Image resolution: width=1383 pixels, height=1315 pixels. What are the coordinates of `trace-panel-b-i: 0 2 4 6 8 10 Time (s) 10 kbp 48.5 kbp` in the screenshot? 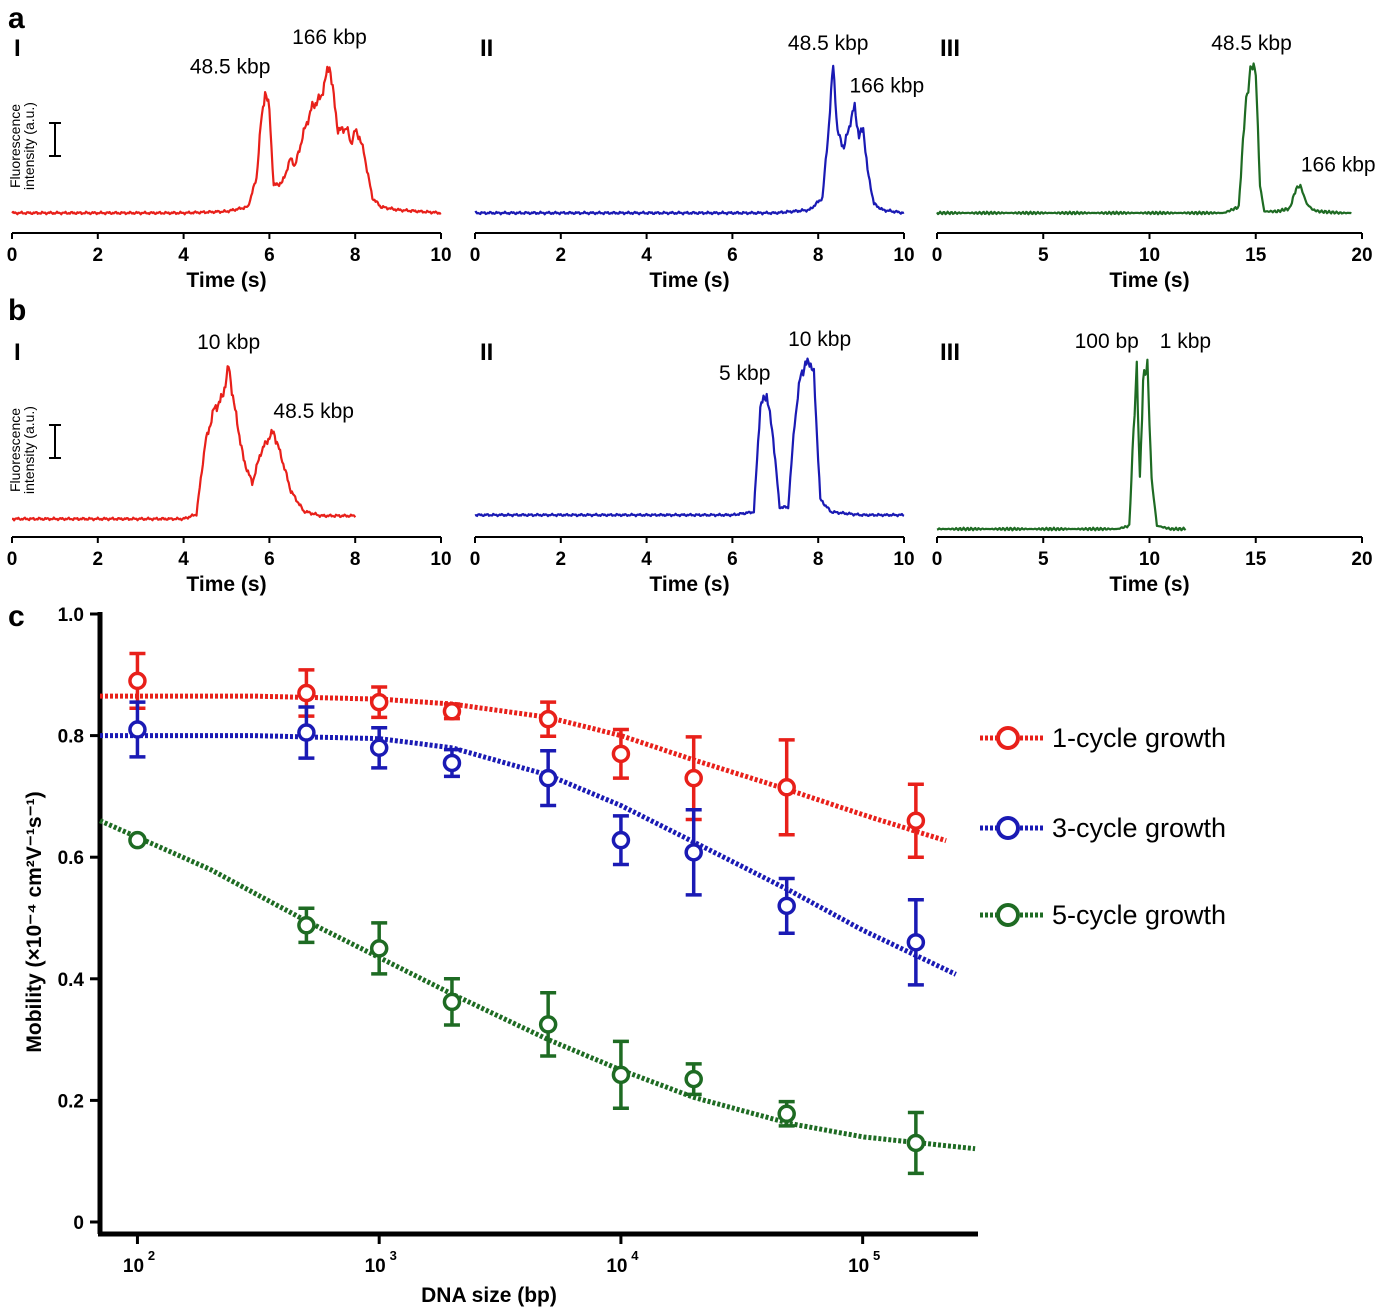 It's located at (229, 463).